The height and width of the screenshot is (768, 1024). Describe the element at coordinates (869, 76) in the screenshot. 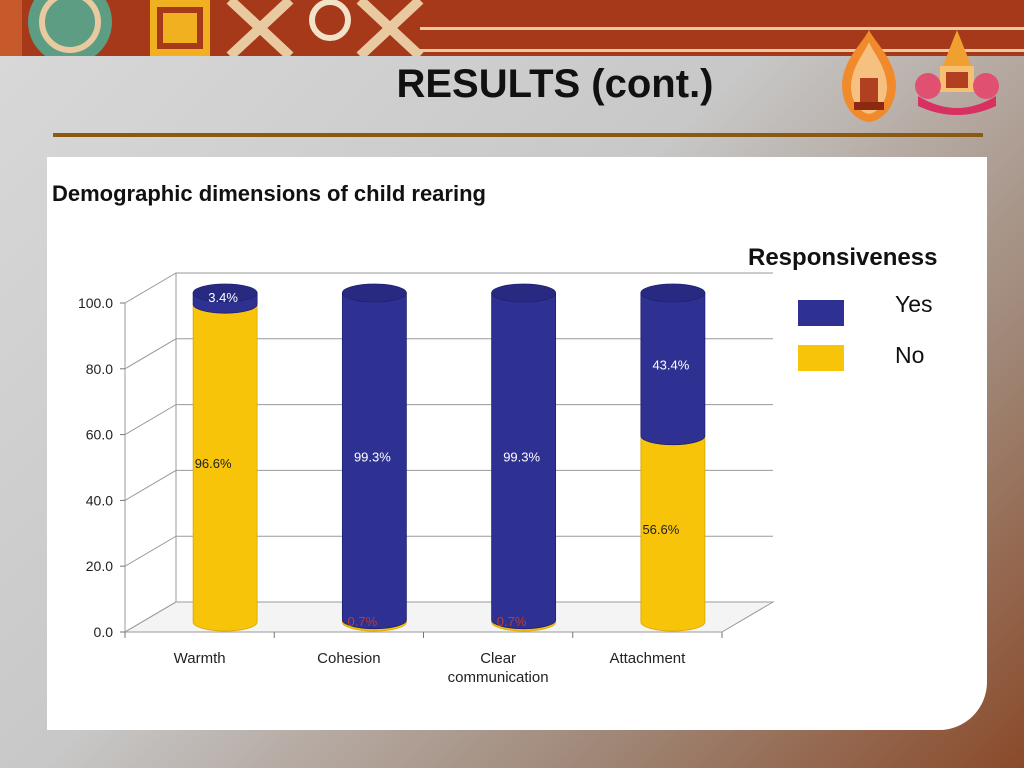

I see `university-emblem-icon` at that location.